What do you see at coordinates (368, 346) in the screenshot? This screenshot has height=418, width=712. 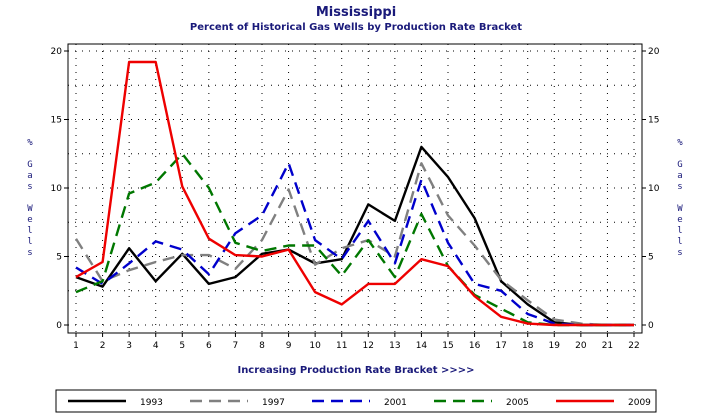 I see `x-tick-label: 12` at bounding box center [368, 346].